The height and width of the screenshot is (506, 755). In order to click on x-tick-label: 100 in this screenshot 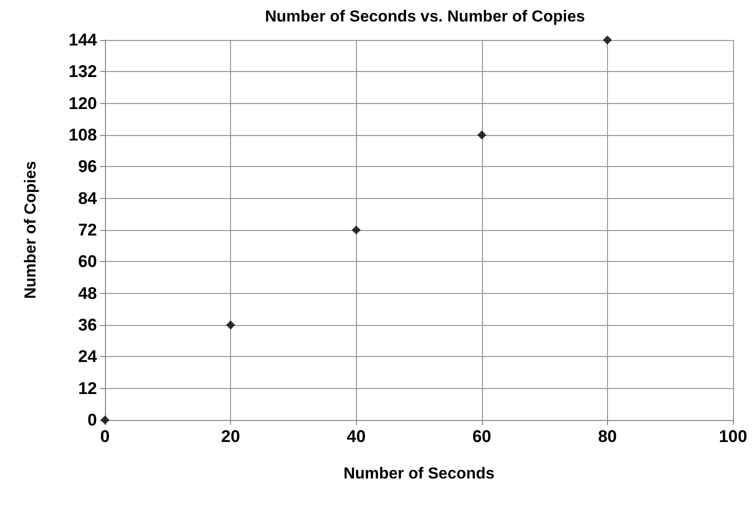, I will do `click(733, 436)`.